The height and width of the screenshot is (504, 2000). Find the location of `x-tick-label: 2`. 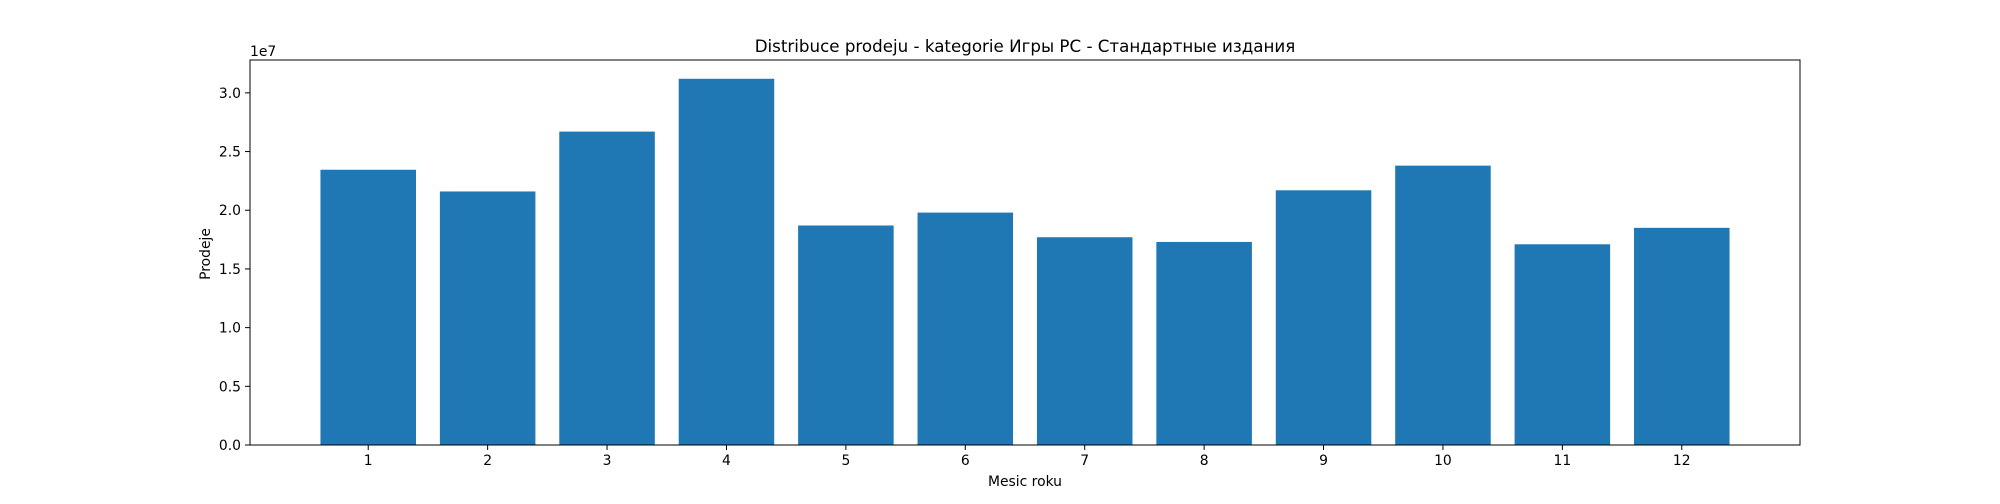

x-tick-label: 2 is located at coordinates (487, 461).